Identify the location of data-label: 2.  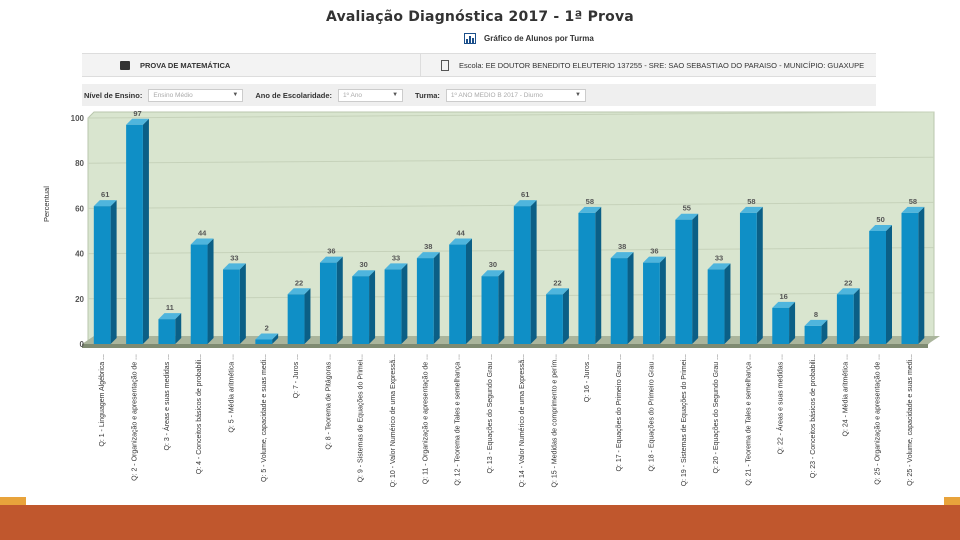
(267, 327).